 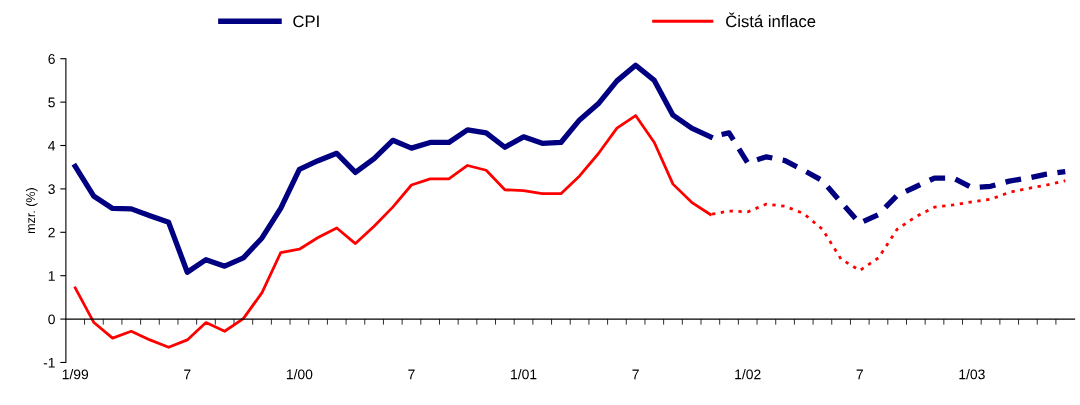 I want to click on y-tick-label: 3, so click(x=51, y=189).